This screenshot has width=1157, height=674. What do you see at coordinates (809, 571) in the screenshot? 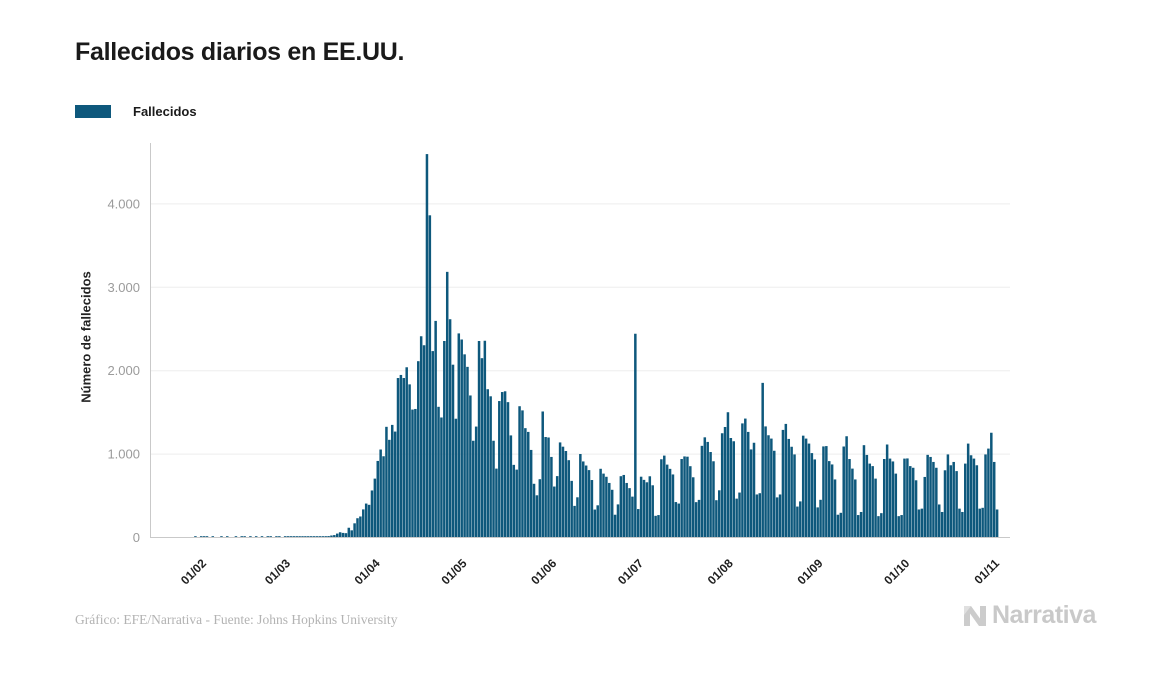
I see `x-tick-label: 01/09` at bounding box center [809, 571].